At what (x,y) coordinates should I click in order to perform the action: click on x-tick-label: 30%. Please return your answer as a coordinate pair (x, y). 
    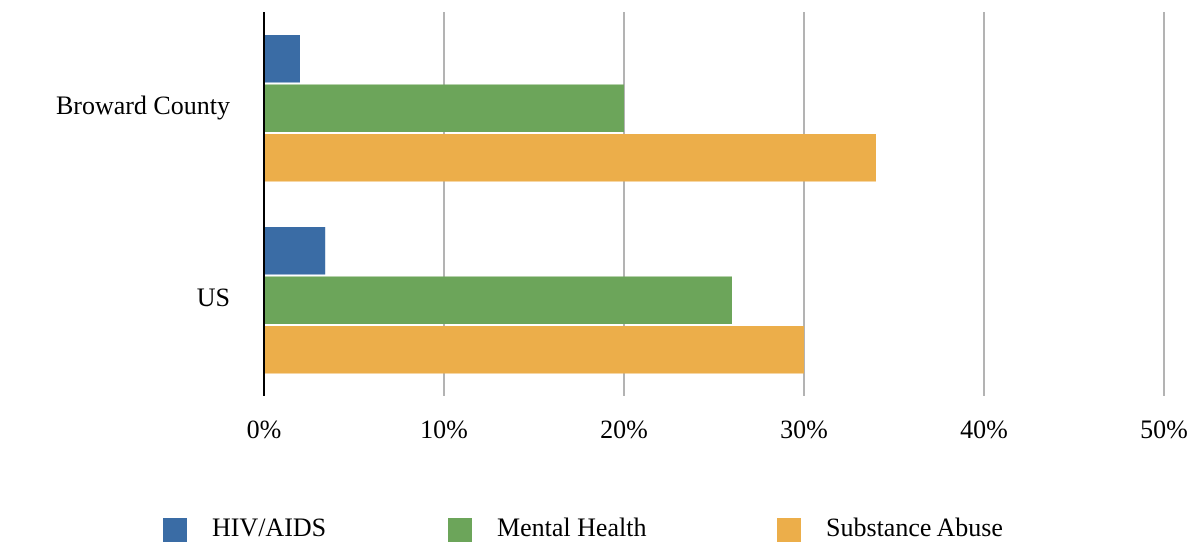
    Looking at the image, I should click on (804, 429).